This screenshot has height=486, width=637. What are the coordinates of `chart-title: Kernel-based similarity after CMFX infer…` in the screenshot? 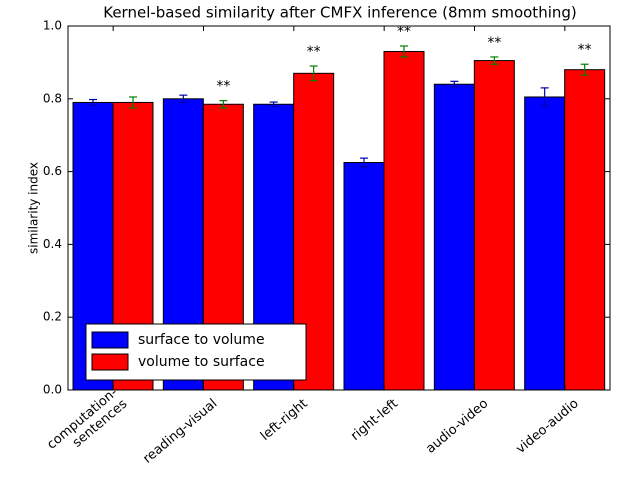 It's located at (340, 13).